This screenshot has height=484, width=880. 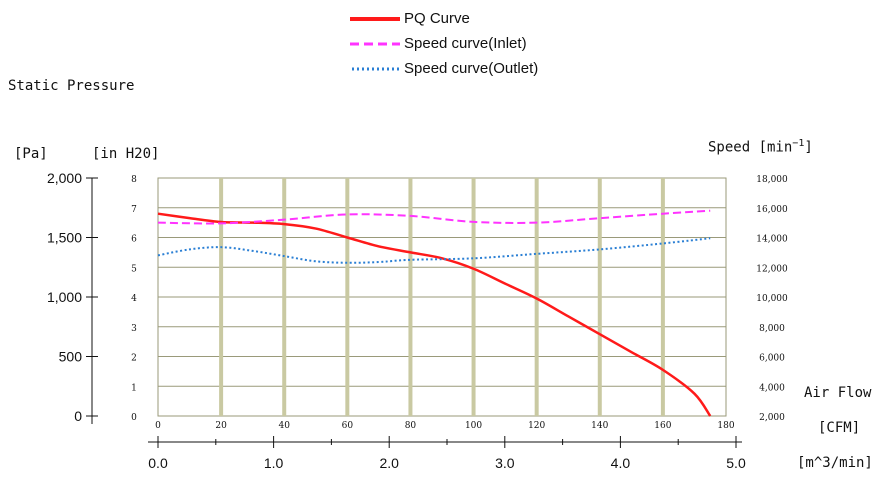 What do you see at coordinates (835, 463) in the screenshot?
I see `m3min-axis-unit: [m^3/min]` at bounding box center [835, 463].